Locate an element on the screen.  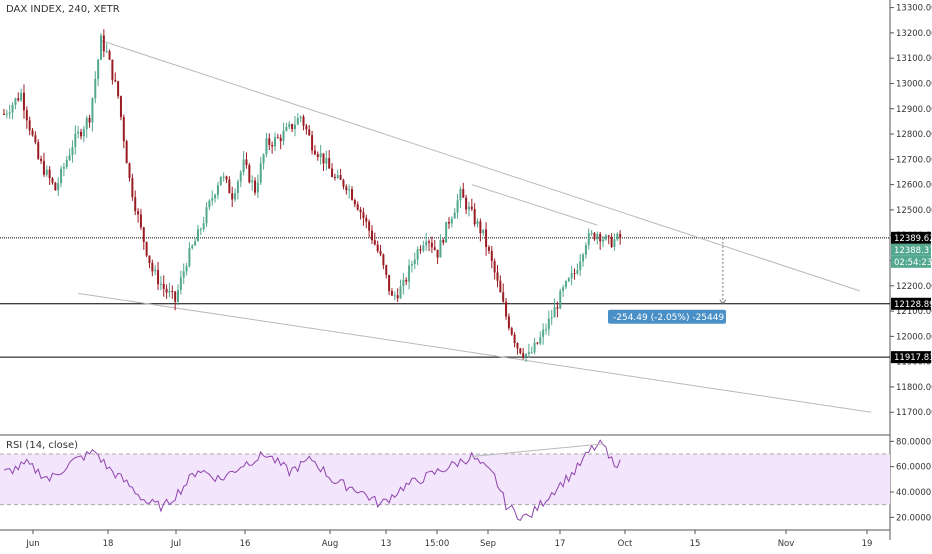
price-tick-label: 13300.00 is located at coordinates (914, 9).